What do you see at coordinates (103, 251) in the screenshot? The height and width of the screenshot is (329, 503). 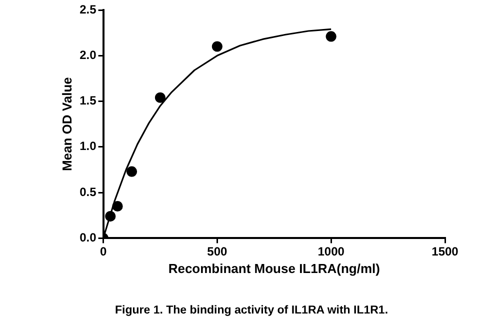 I see `x-tick-label: 0` at bounding box center [103, 251].